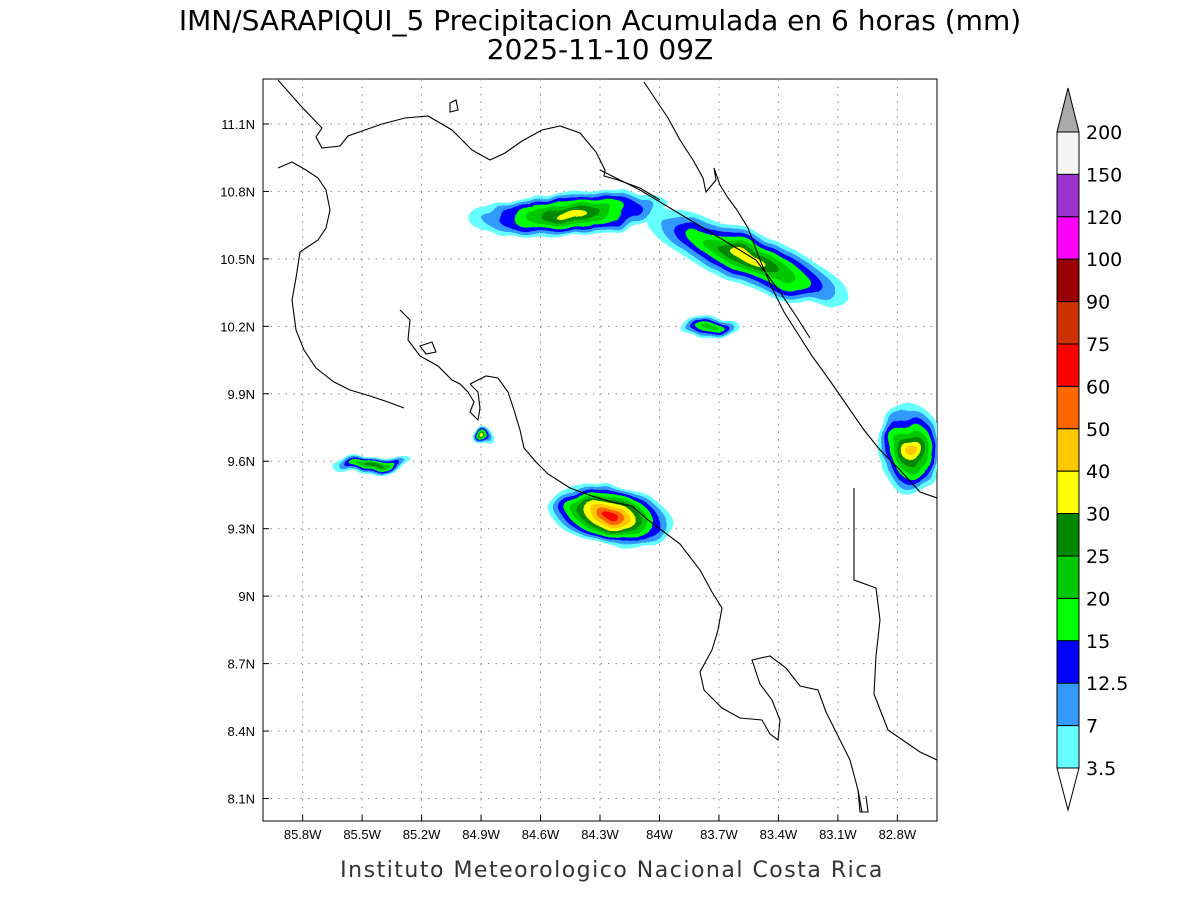 The image size is (1200, 900). What do you see at coordinates (362, 834) in the screenshot?
I see `x-tick-label: 85.5W` at bounding box center [362, 834].